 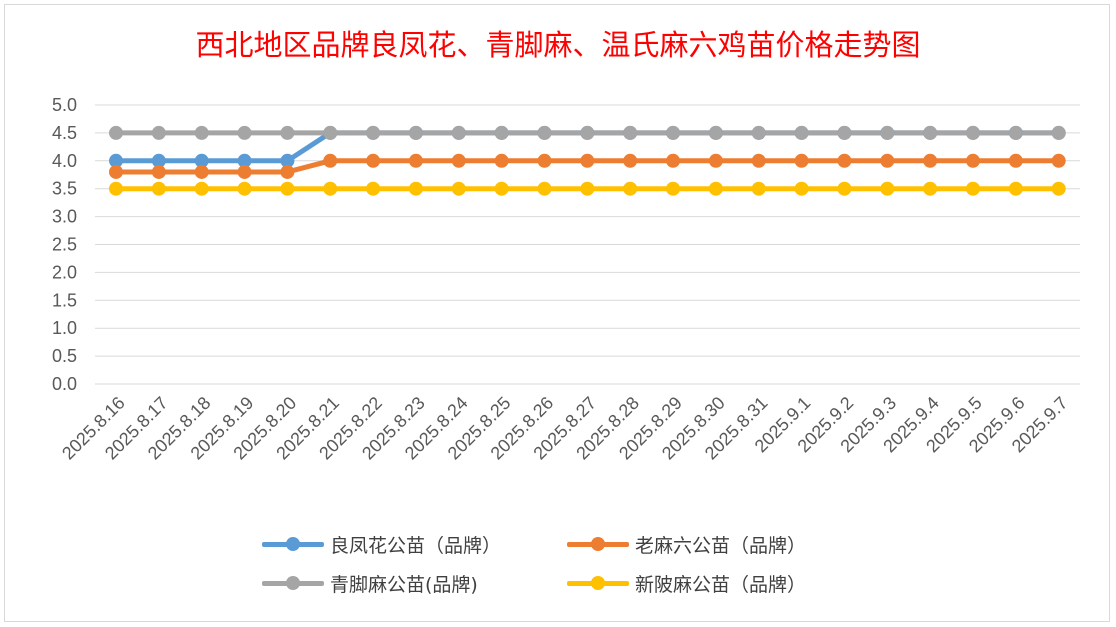 I want to click on legend-label: 新陂麻公苗（品牌）, so click(x=721, y=584).